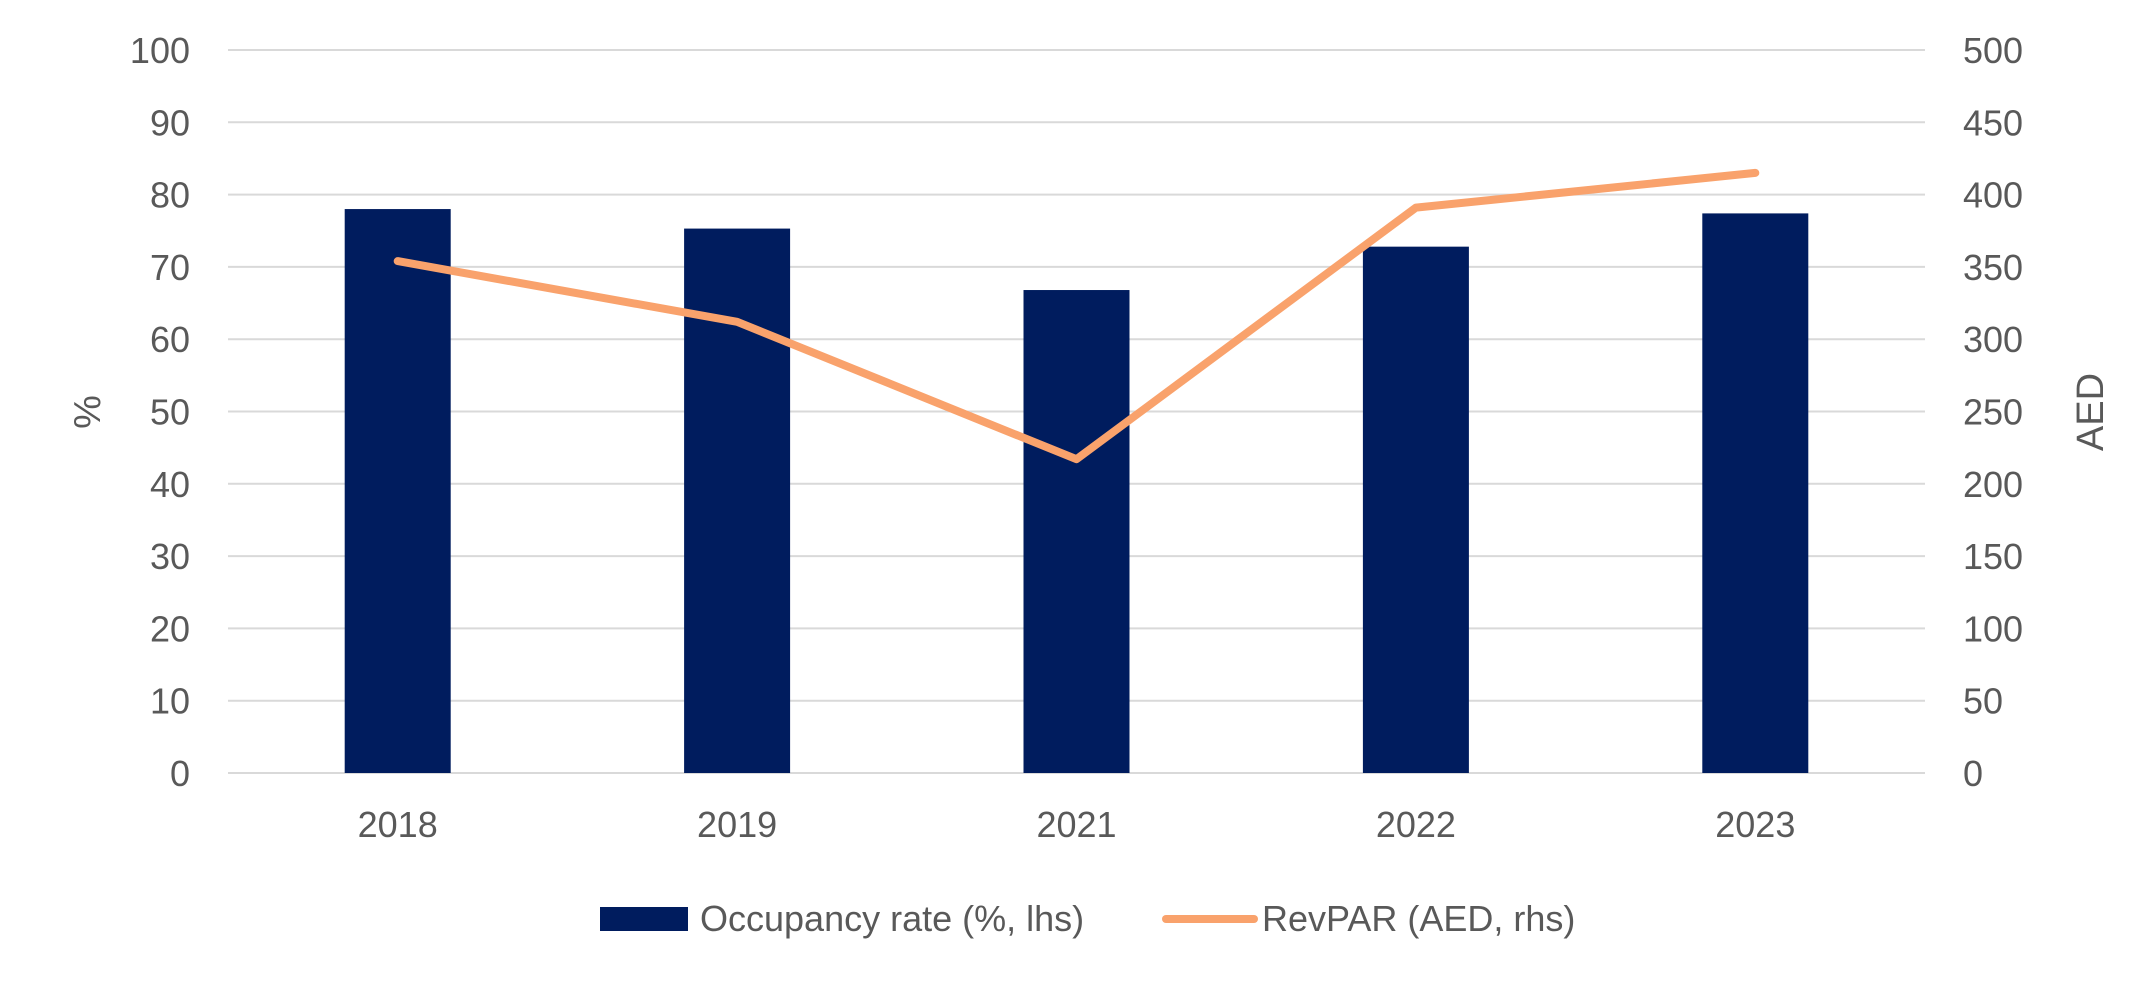 This screenshot has width=2145, height=982. Describe the element at coordinates (892, 918) in the screenshot. I see `legend-label-occupancy: Occupancy rate (%, lhs)` at that location.